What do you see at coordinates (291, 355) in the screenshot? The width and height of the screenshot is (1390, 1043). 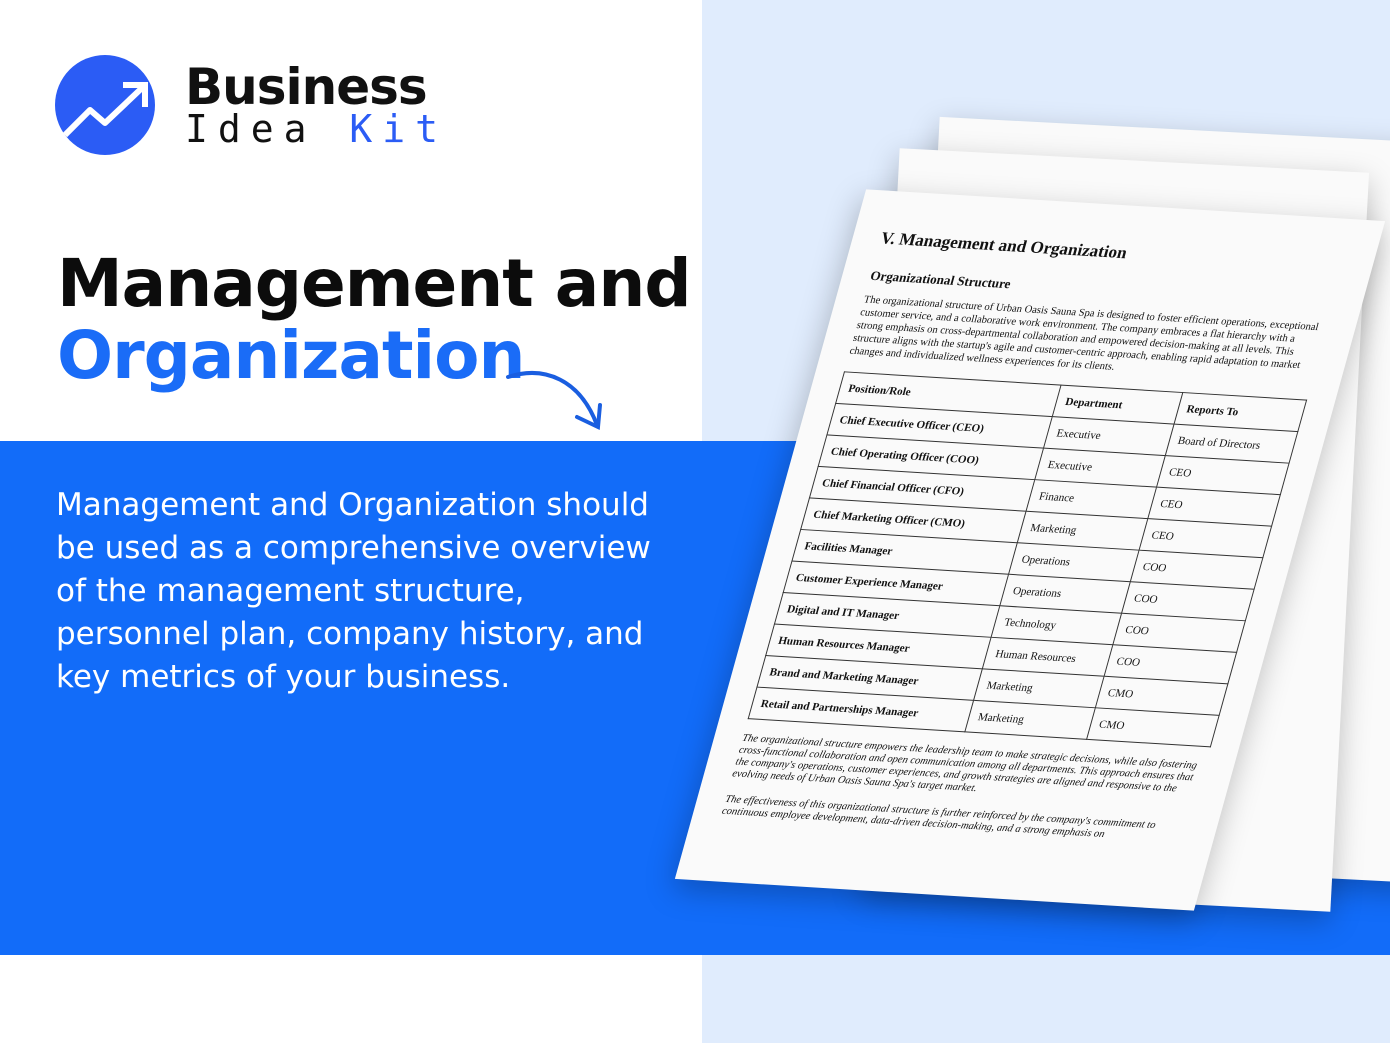 I see `title-line2: Organization` at bounding box center [291, 355].